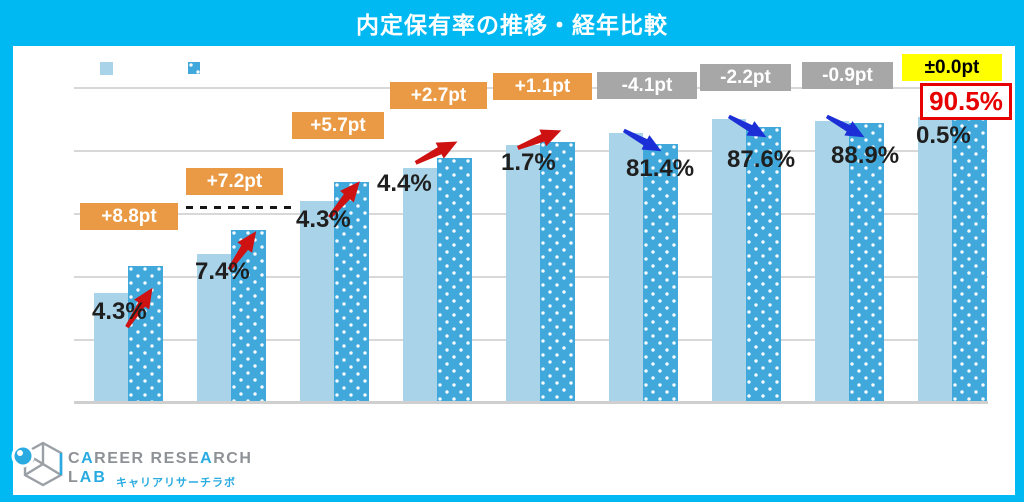 The width and height of the screenshot is (1024, 502). Describe the element at coordinates (528, 162) in the screenshot. I see `bar-value-label-4: 1.7%` at that location.